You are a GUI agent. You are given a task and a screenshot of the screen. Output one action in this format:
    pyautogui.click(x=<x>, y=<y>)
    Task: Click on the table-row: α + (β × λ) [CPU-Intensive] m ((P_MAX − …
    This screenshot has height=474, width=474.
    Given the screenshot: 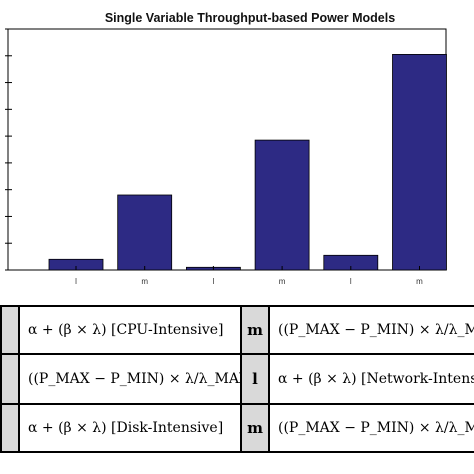 What is the action you would take?
    pyautogui.click(x=237, y=330)
    